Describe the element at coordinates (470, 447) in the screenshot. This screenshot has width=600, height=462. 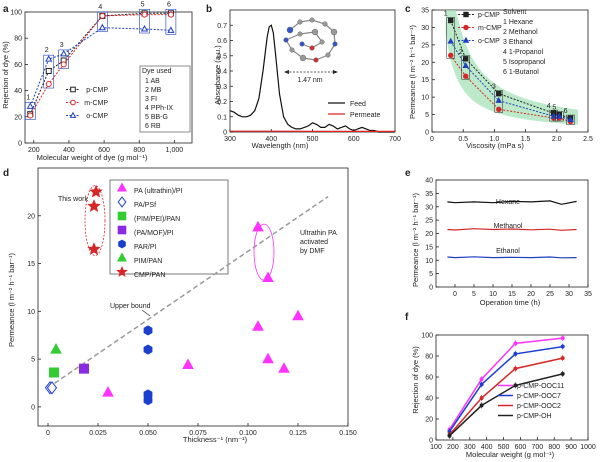
I see `f-xtick-label: 300` at that location.